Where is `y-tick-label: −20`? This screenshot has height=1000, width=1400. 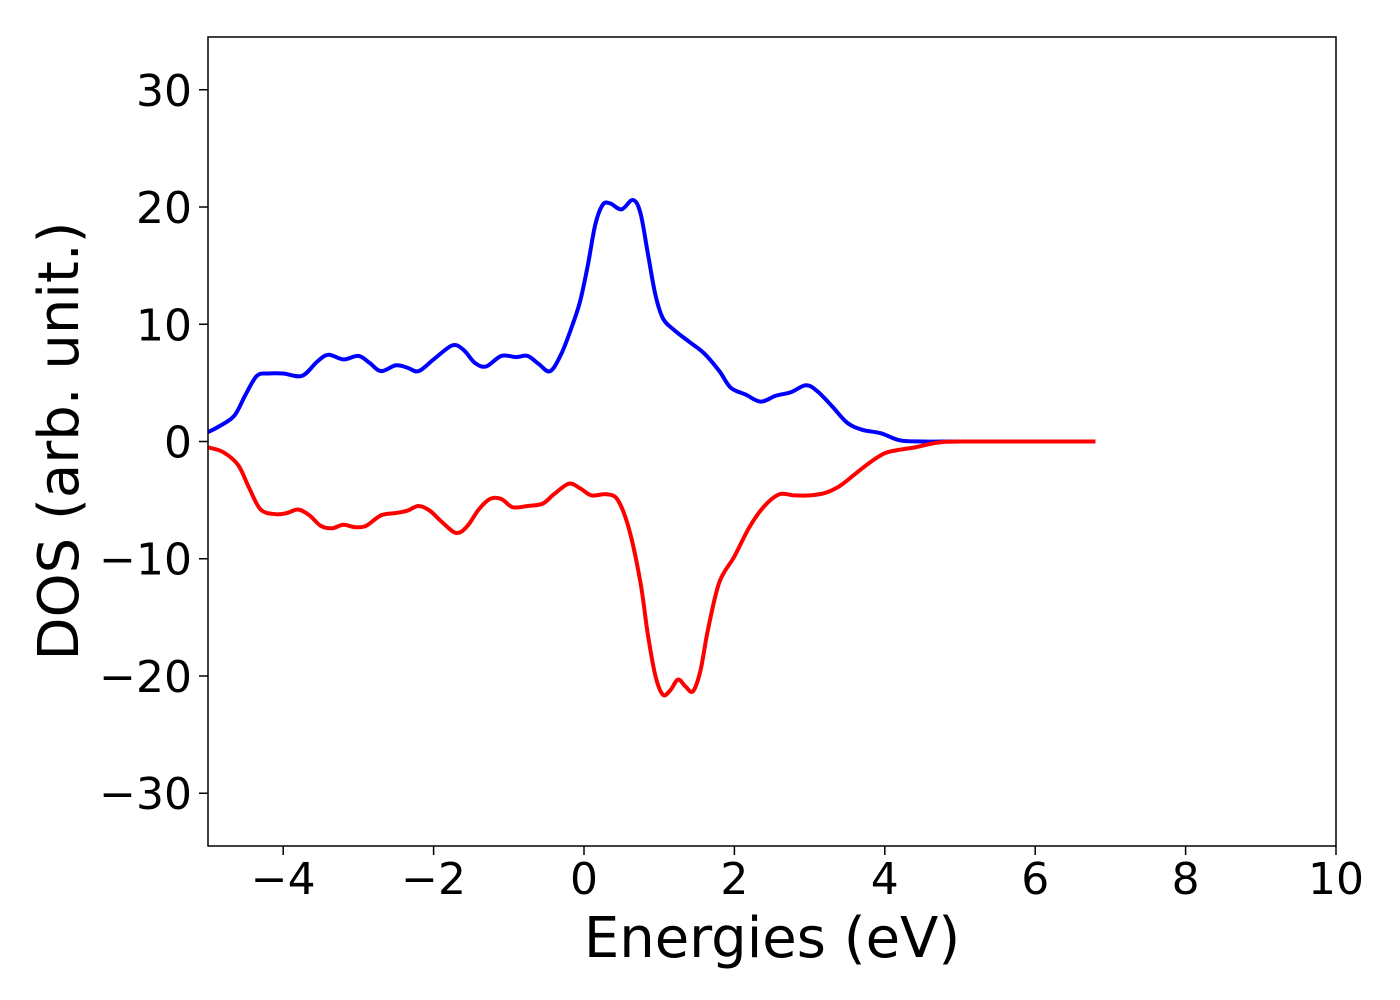
y-tick-label: −20 is located at coordinates (145, 677).